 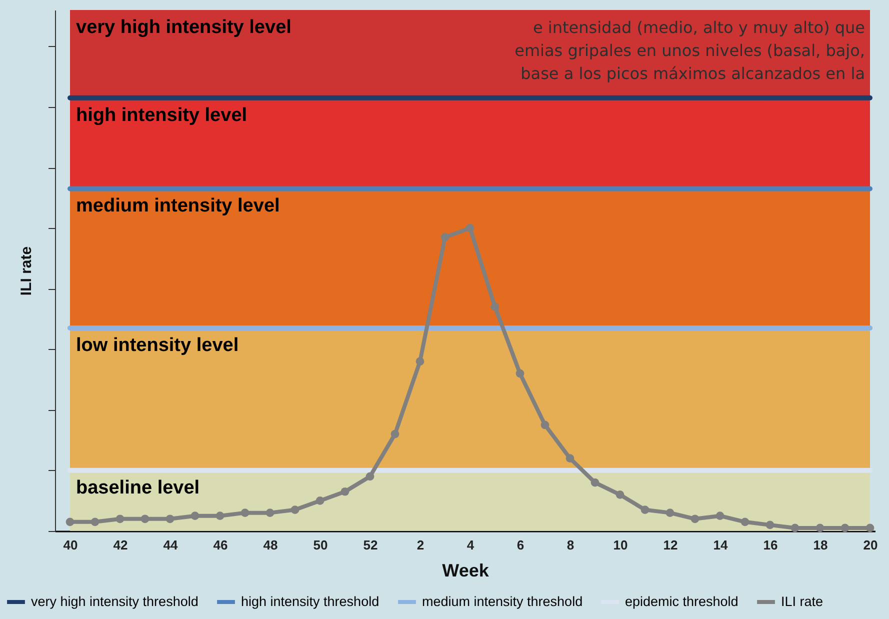 What do you see at coordinates (692, 73) in the screenshot?
I see `text: base a los picos máximos alcanzados en la` at bounding box center [692, 73].